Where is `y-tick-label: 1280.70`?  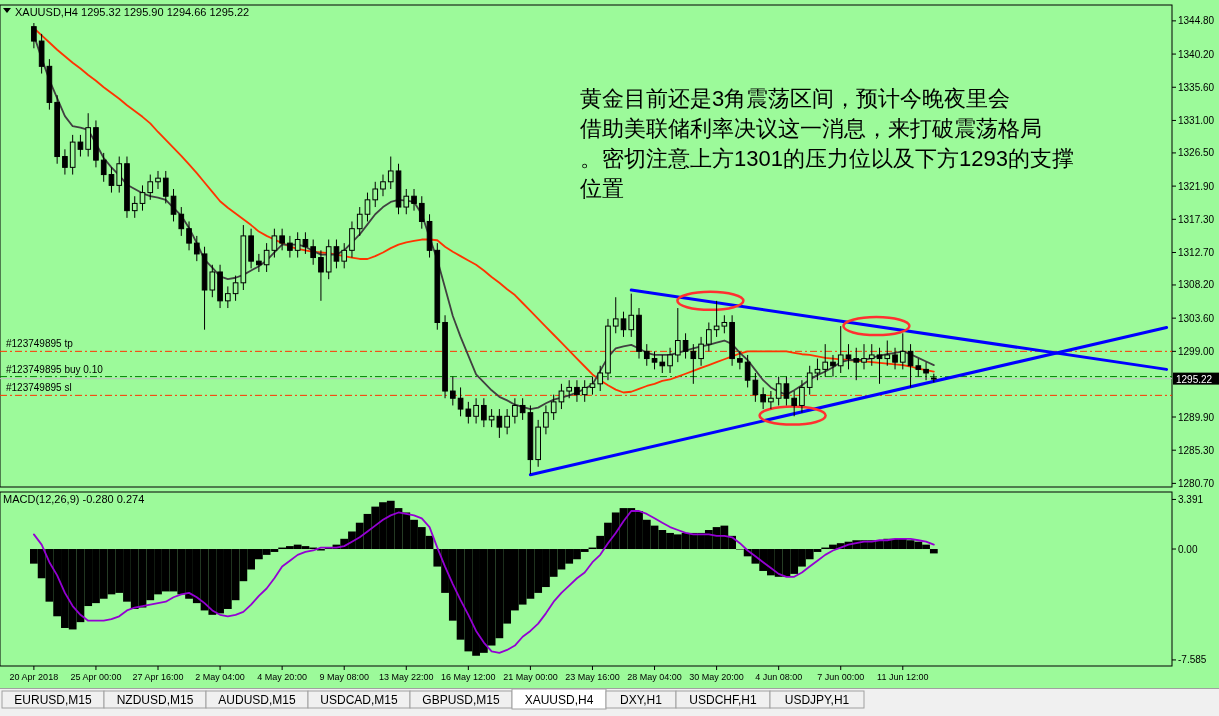
y-tick-label: 1280.70 is located at coordinates (1196, 483).